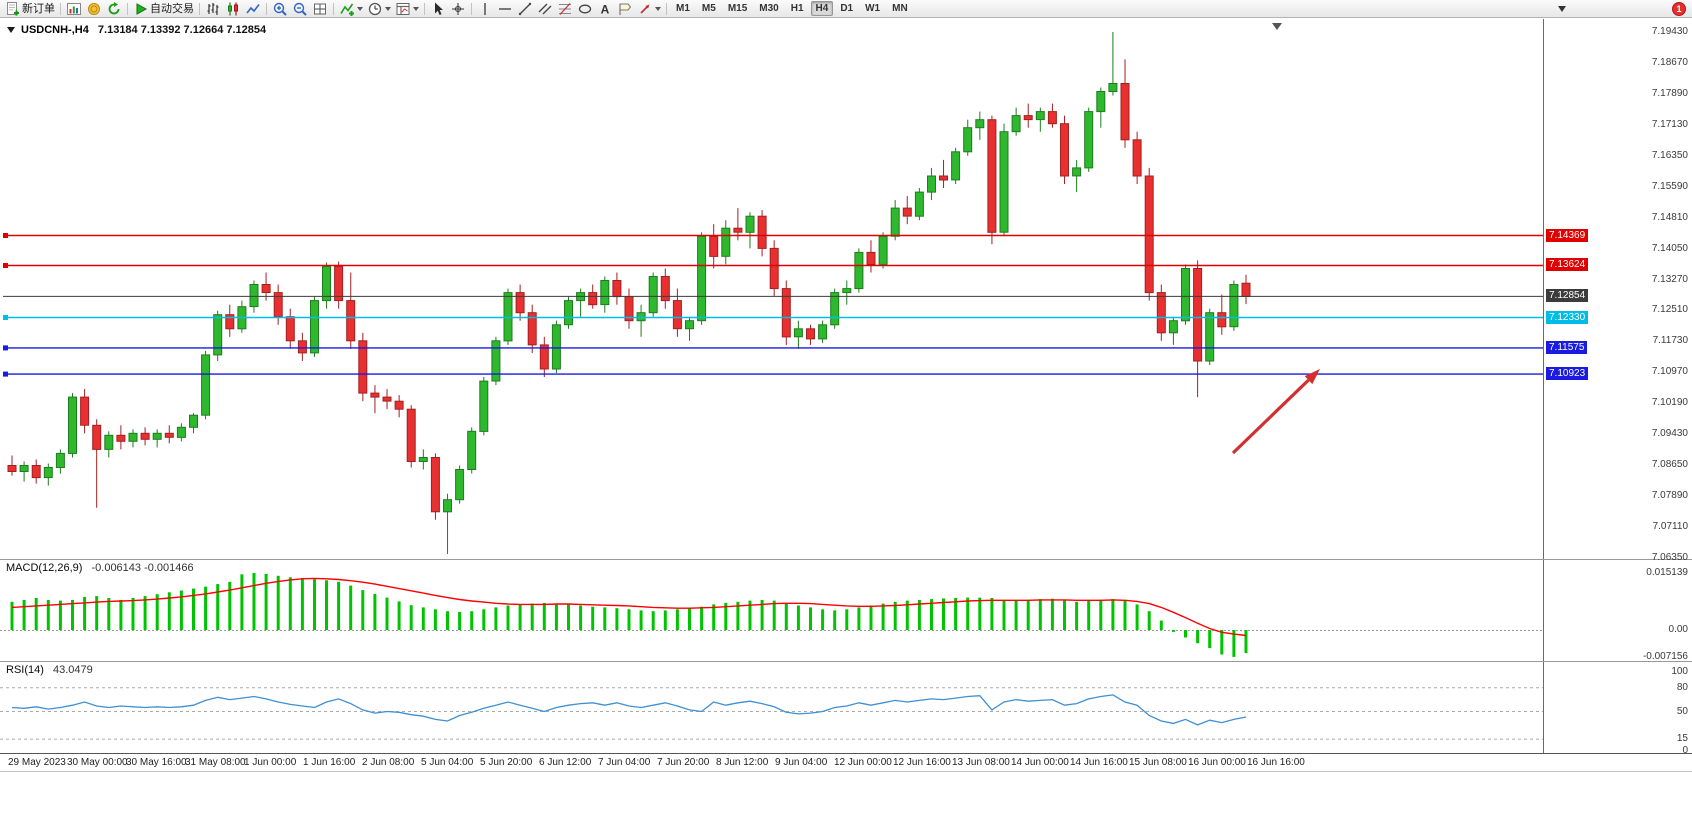  I want to click on indicators-button, so click(351, 9).